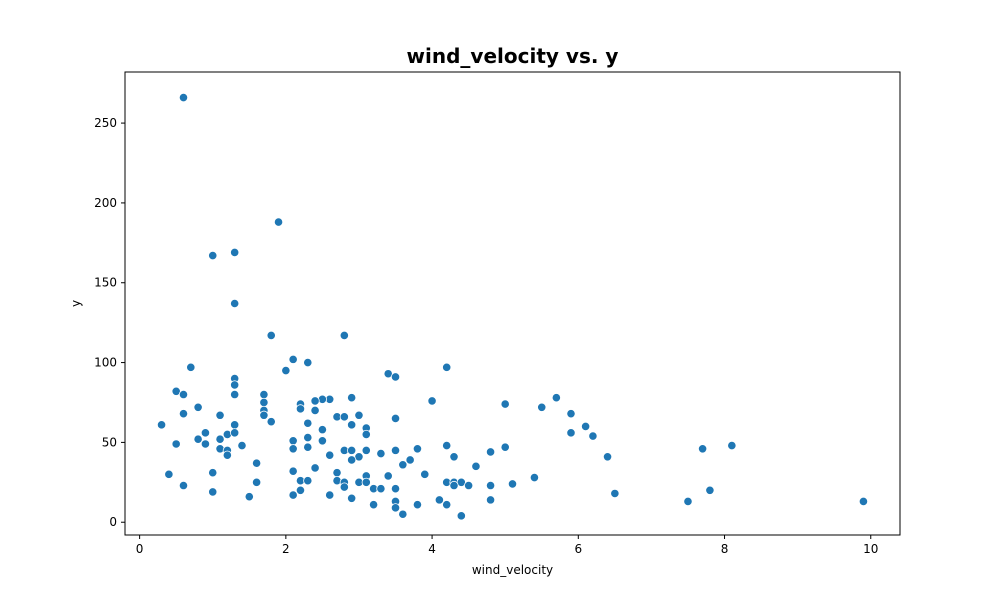 The width and height of the screenshot is (1000, 600). Describe the element at coordinates (870, 549) in the screenshot. I see `x-tick-label: 10` at that location.